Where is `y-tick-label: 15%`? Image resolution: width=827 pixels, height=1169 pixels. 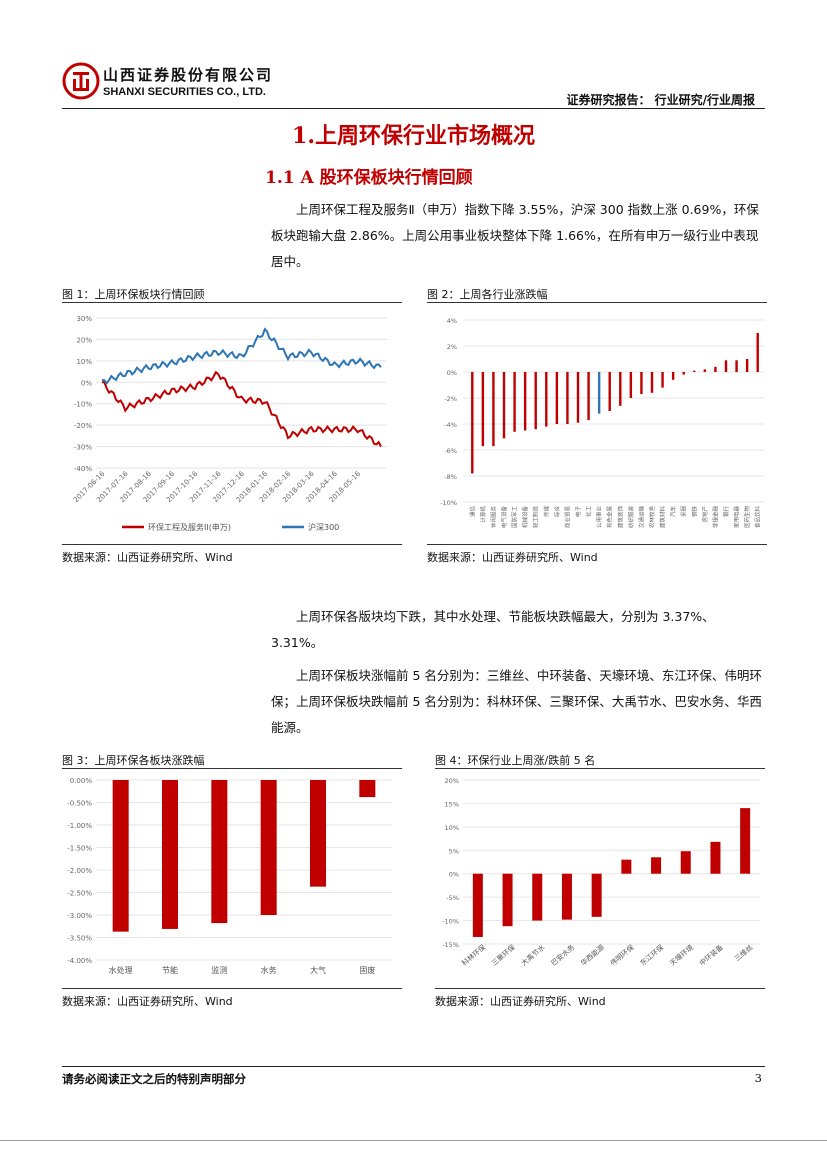
y-tick-label: 15% is located at coordinates (452, 804).